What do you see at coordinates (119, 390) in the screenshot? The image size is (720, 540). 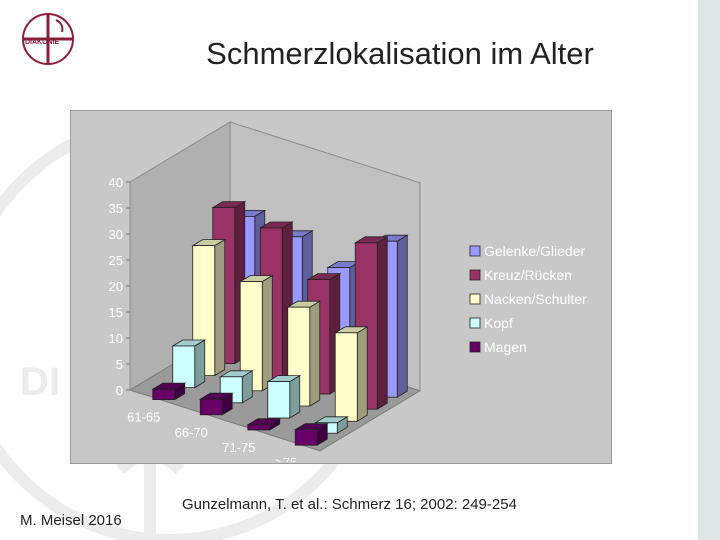 I see `y-tick-label: 0` at bounding box center [119, 390].